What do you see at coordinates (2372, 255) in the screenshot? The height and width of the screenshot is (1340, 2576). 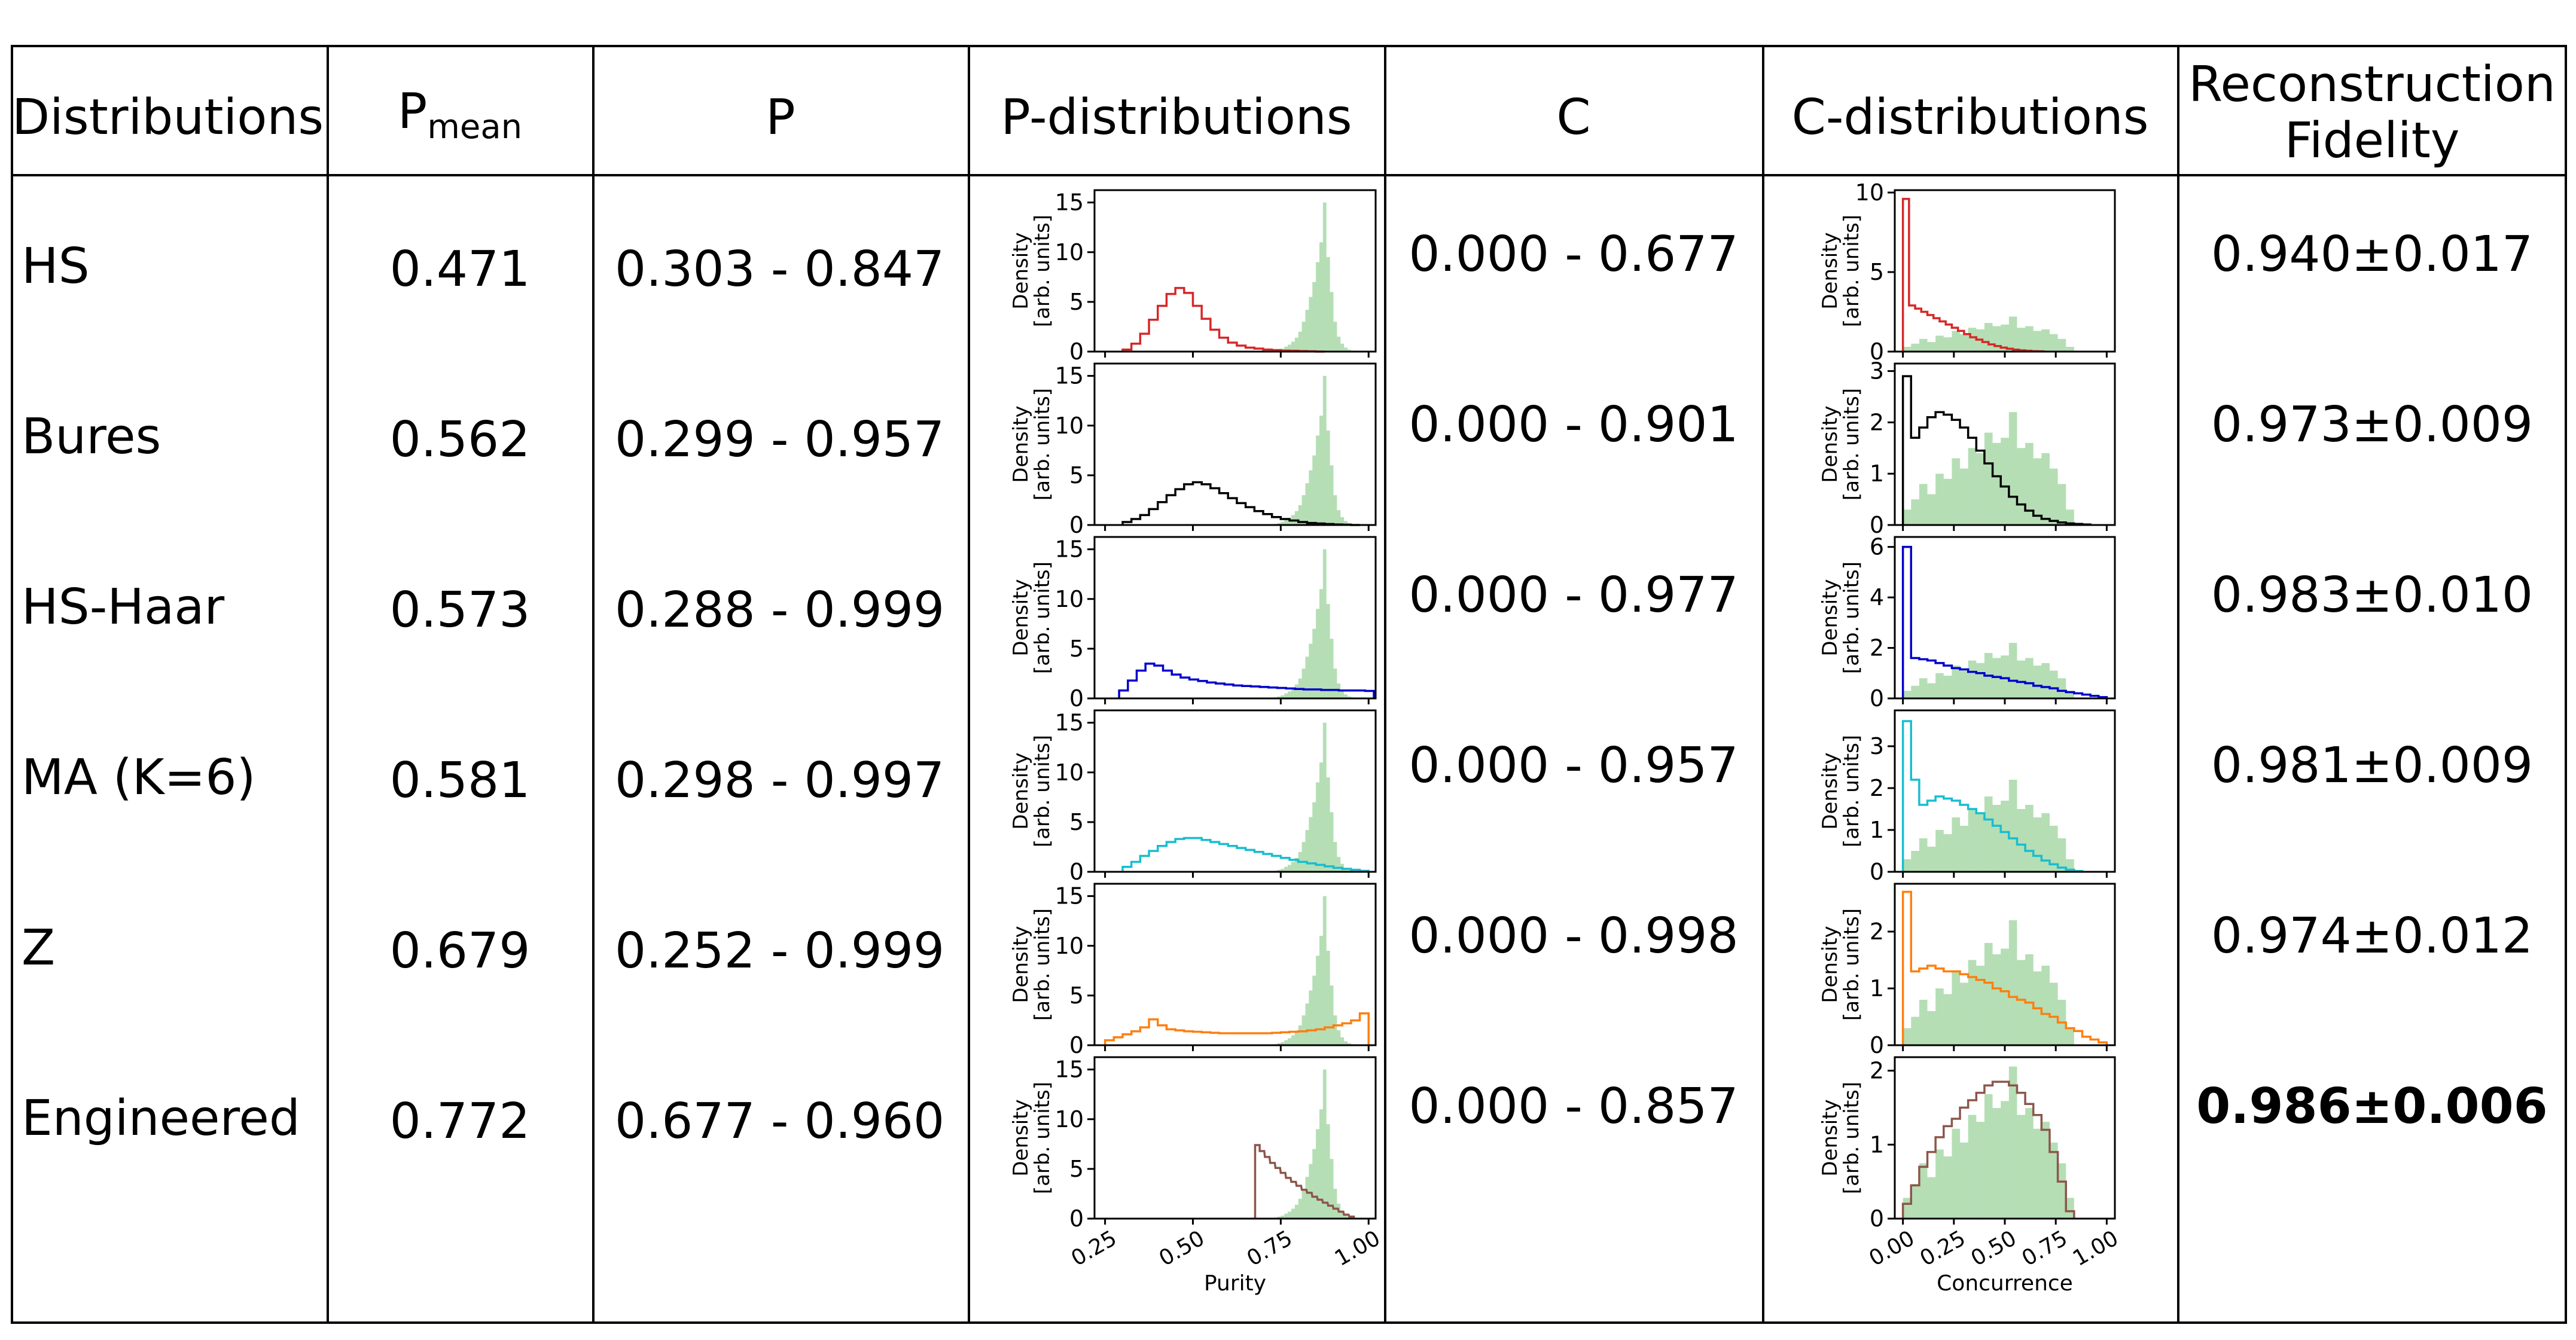 I see `row-fidelity: 0.940±0.017` at bounding box center [2372, 255].